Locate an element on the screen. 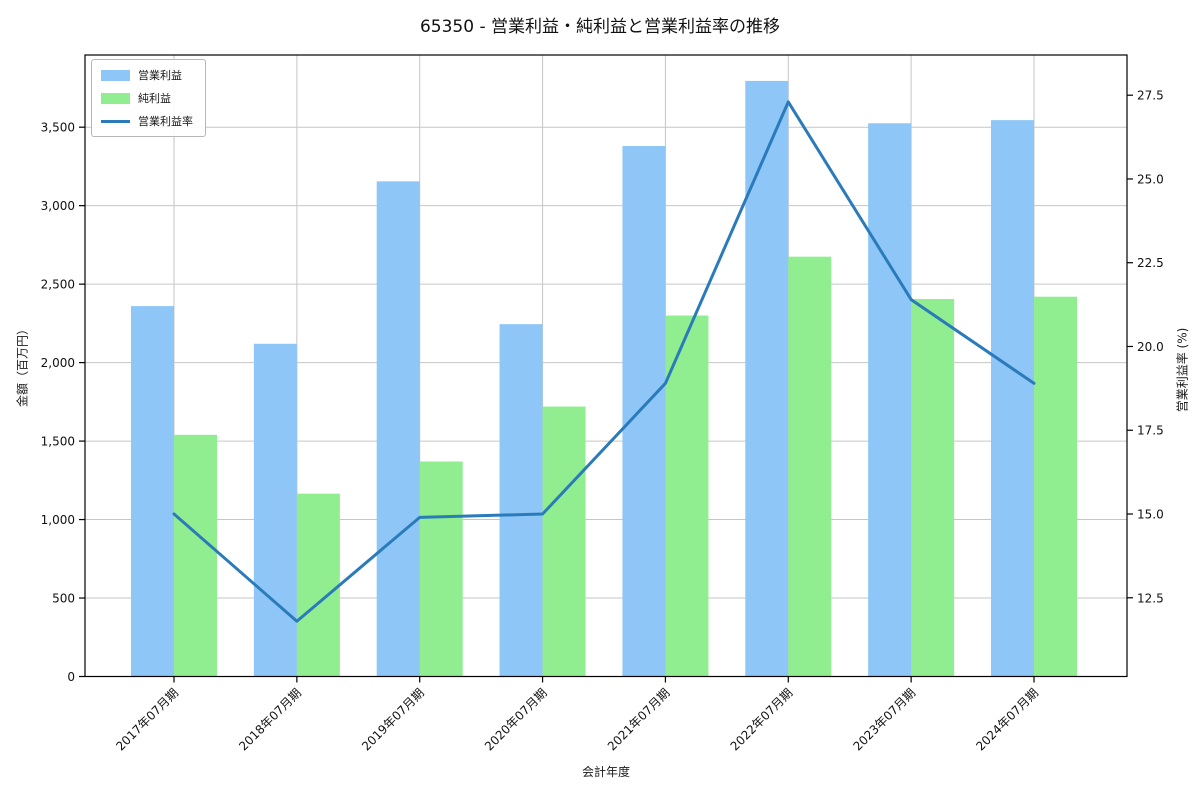 The image size is (1200, 800). right-tick-label: 17.5 is located at coordinates (1150, 431).